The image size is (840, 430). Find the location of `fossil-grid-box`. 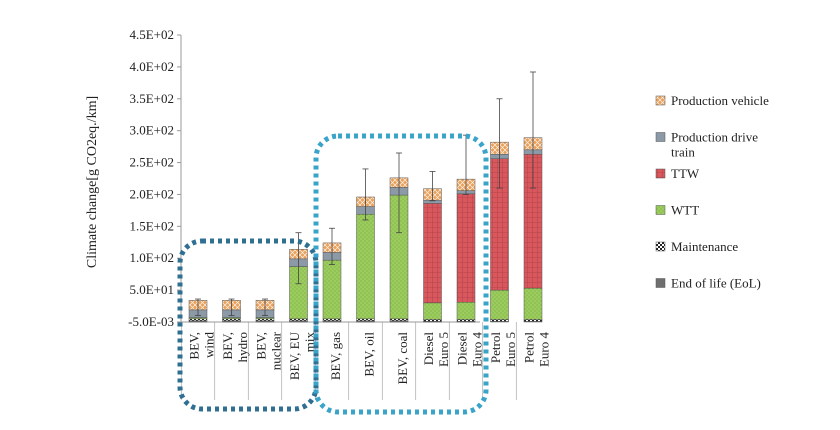

fossil-grid-box is located at coordinates (401, 274).